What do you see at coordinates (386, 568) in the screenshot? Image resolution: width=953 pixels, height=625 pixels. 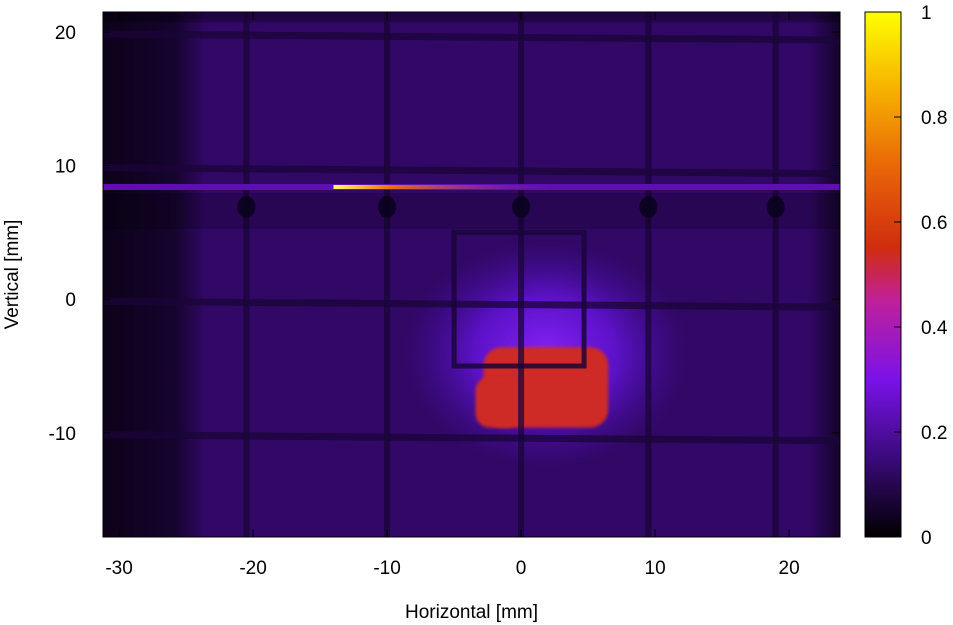 I see `x-tick-label: -10` at bounding box center [386, 568].